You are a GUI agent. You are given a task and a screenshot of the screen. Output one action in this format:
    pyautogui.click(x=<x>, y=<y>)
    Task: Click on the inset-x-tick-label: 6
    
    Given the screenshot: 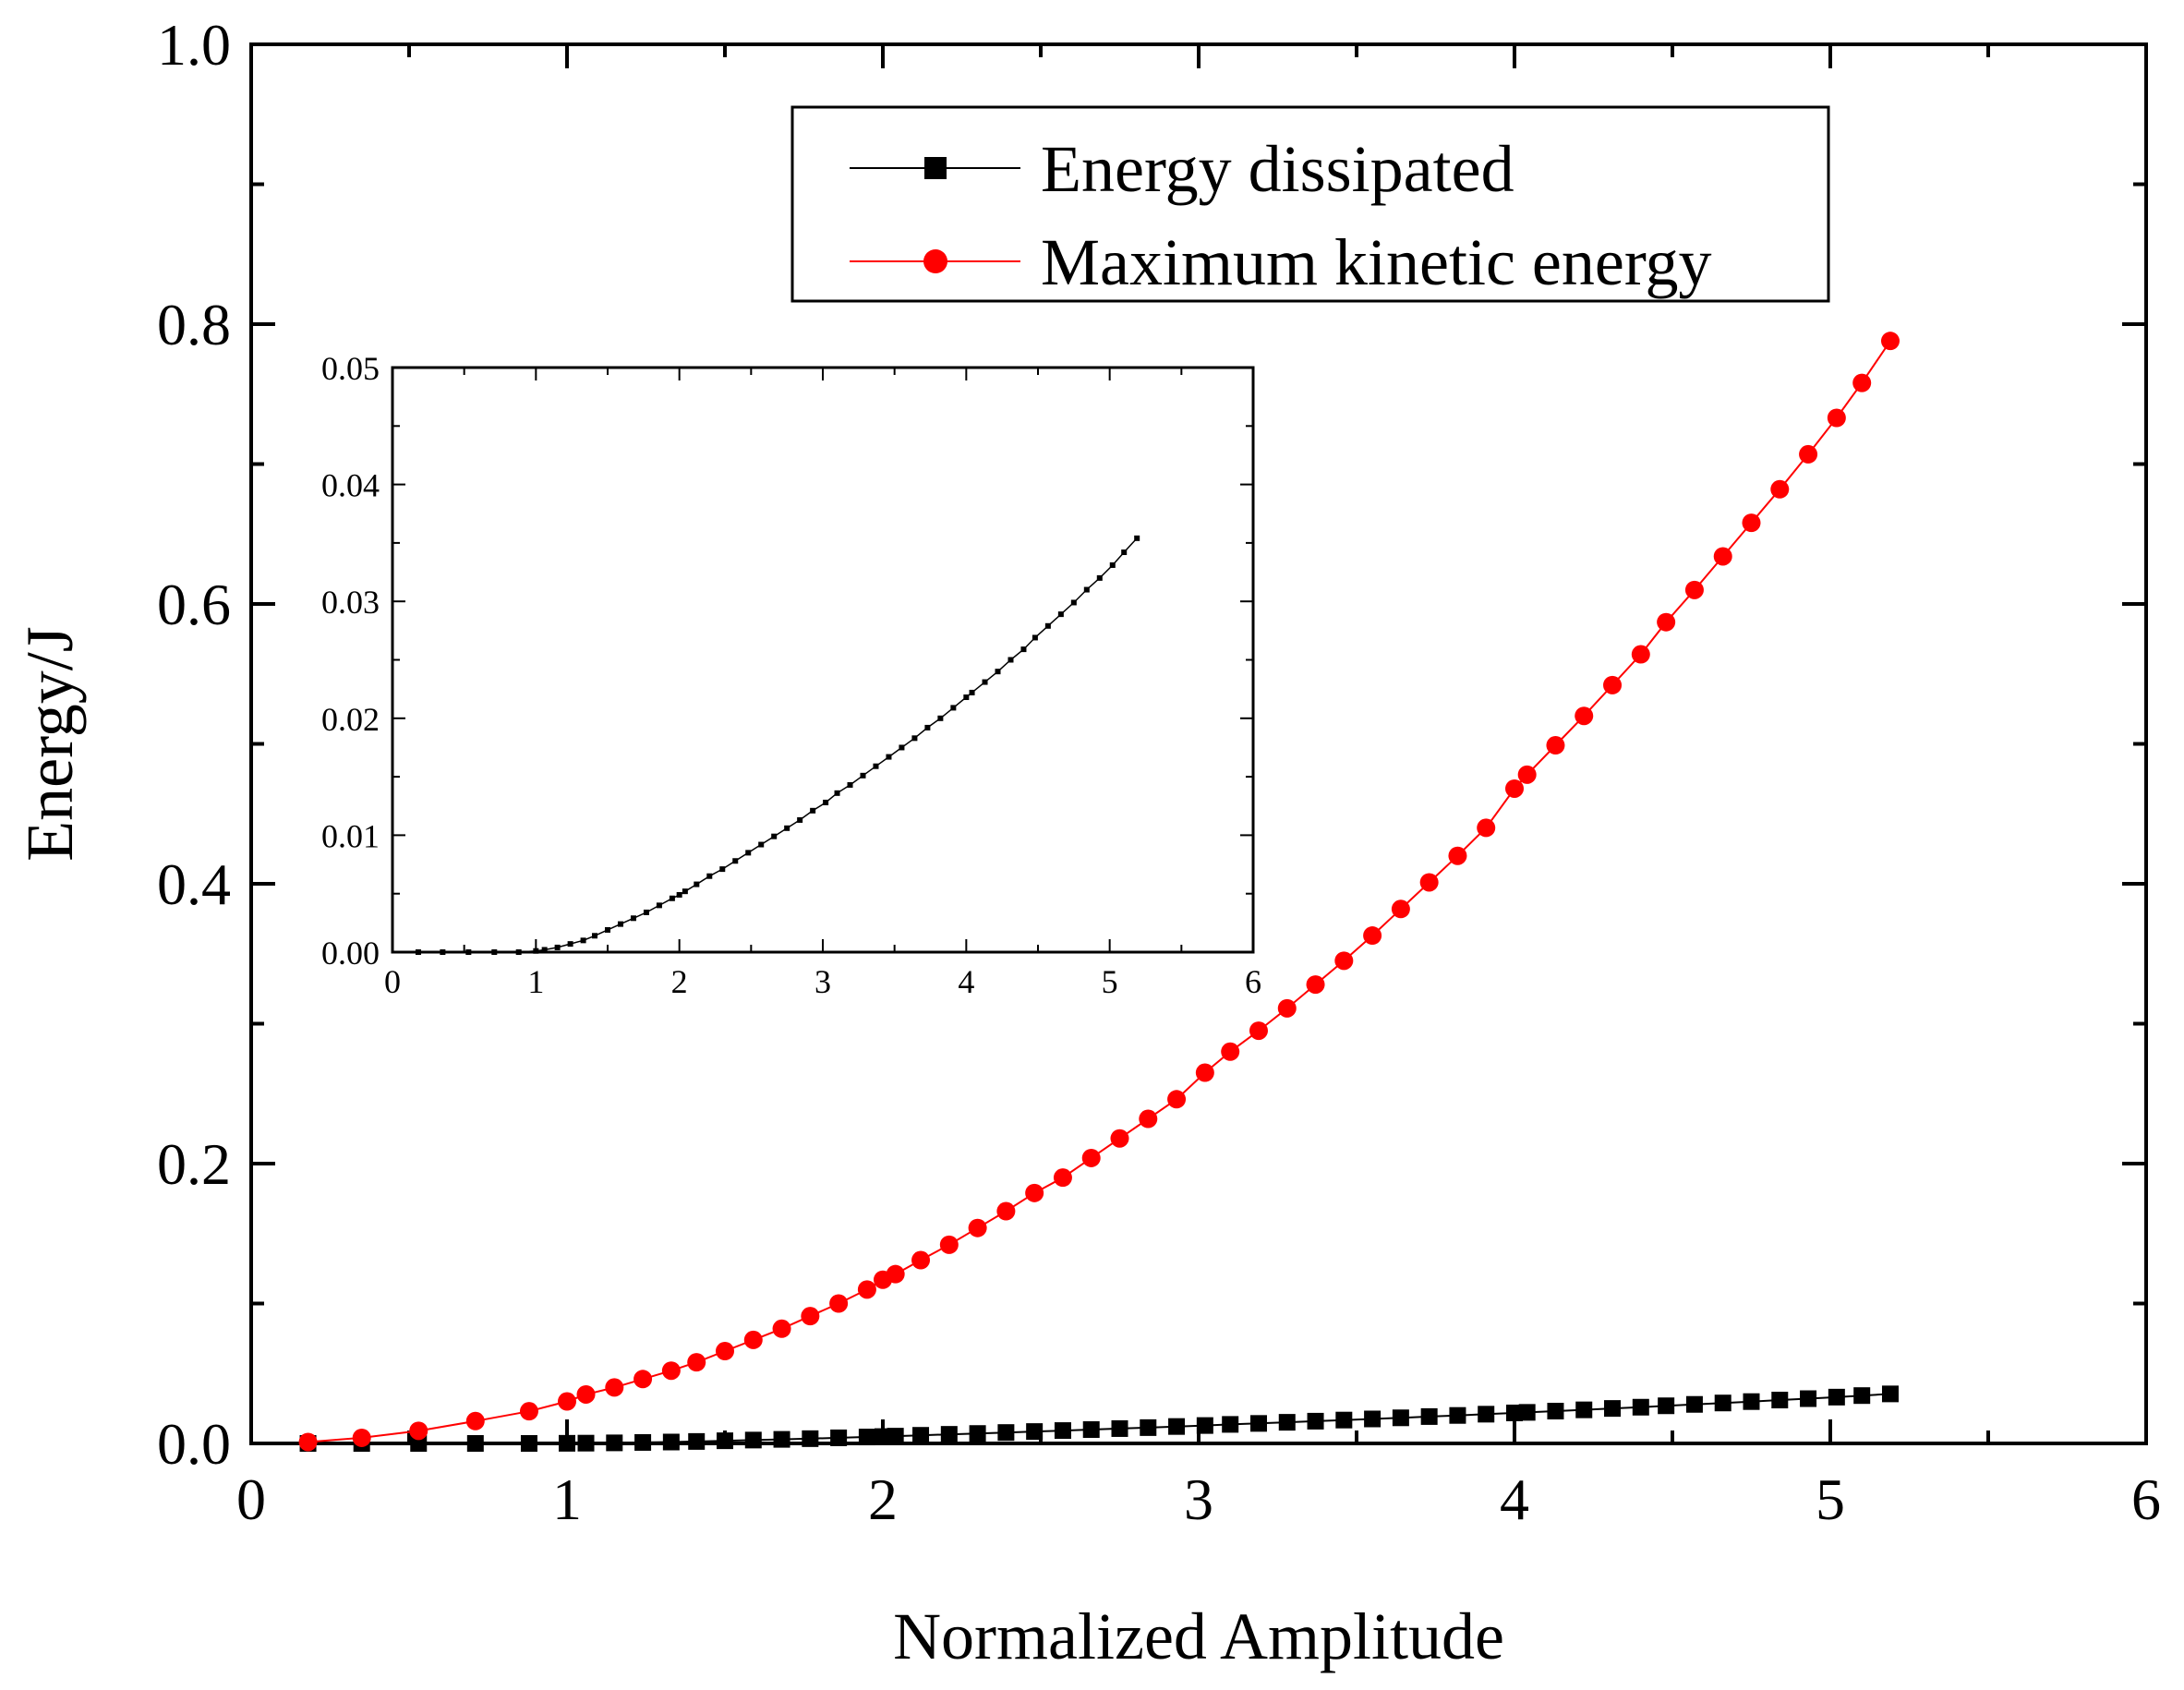 What is the action you would take?
    pyautogui.click(x=1253, y=982)
    